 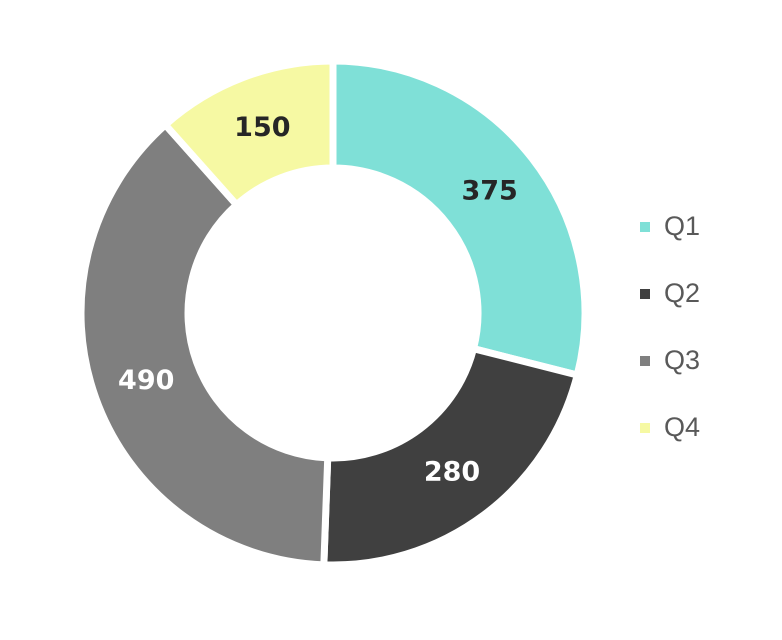 I want to click on legend-label-q2: Q2, so click(x=682, y=293).